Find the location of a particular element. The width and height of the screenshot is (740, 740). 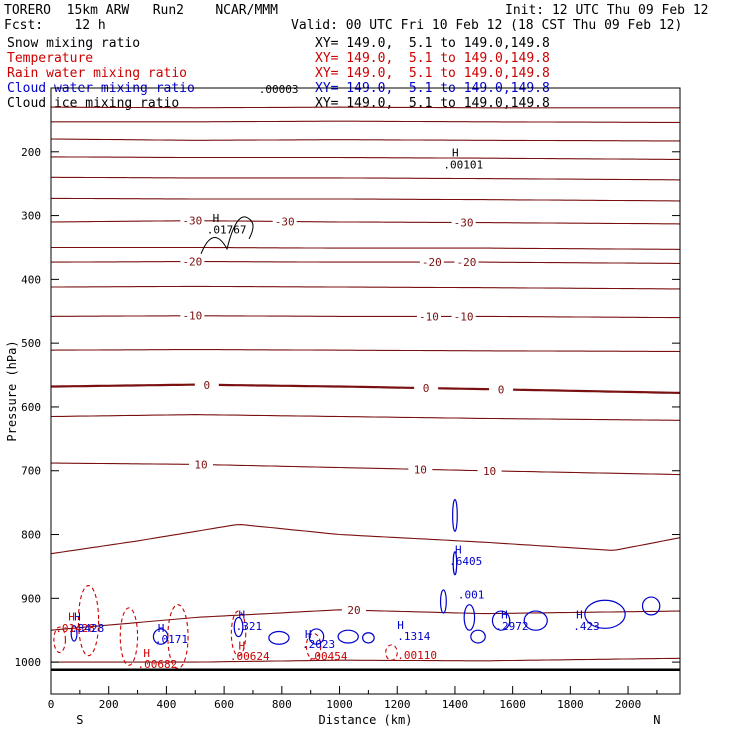

header-title-line: TORERO 15km ARW Run2 NCAR/MMM is located at coordinates (141, 10).